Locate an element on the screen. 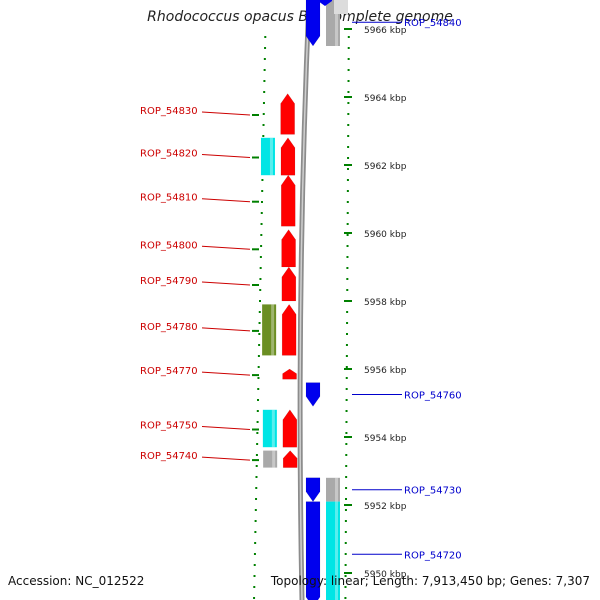 Image resolution: width=600 pixels, height=600 pixels. gene-label: ROP_54810 is located at coordinates (169, 198).